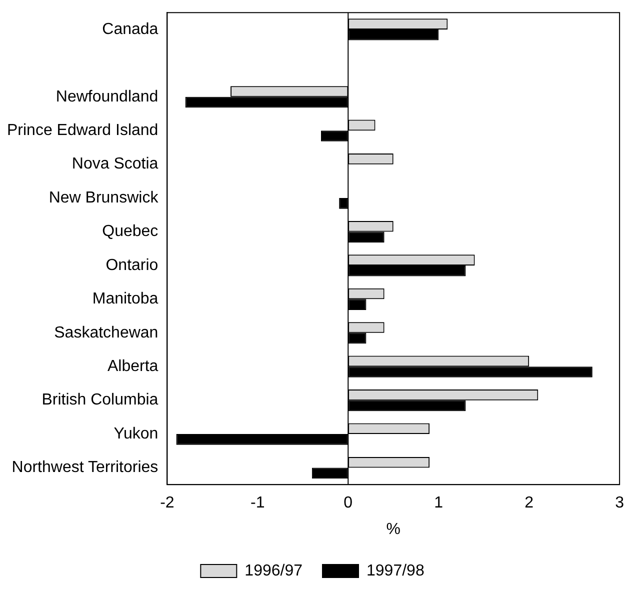 The image size is (627, 589). I want to click on y-tick-label: Canada, so click(130, 29).